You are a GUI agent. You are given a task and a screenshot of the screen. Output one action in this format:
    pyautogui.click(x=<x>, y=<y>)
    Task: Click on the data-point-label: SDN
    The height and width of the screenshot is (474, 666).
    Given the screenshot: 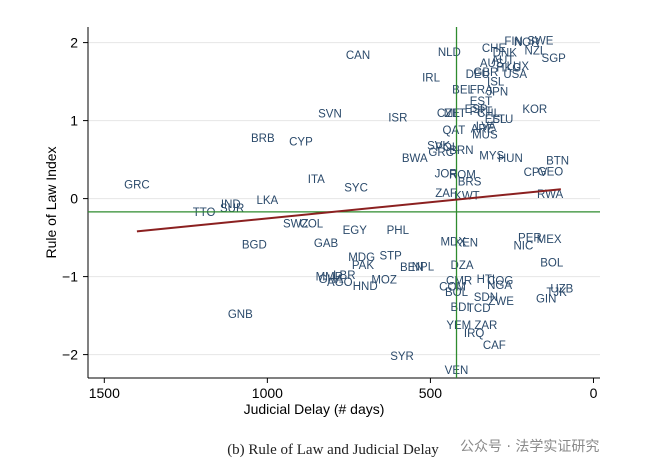 What is the action you would take?
    pyautogui.click(x=486, y=298)
    